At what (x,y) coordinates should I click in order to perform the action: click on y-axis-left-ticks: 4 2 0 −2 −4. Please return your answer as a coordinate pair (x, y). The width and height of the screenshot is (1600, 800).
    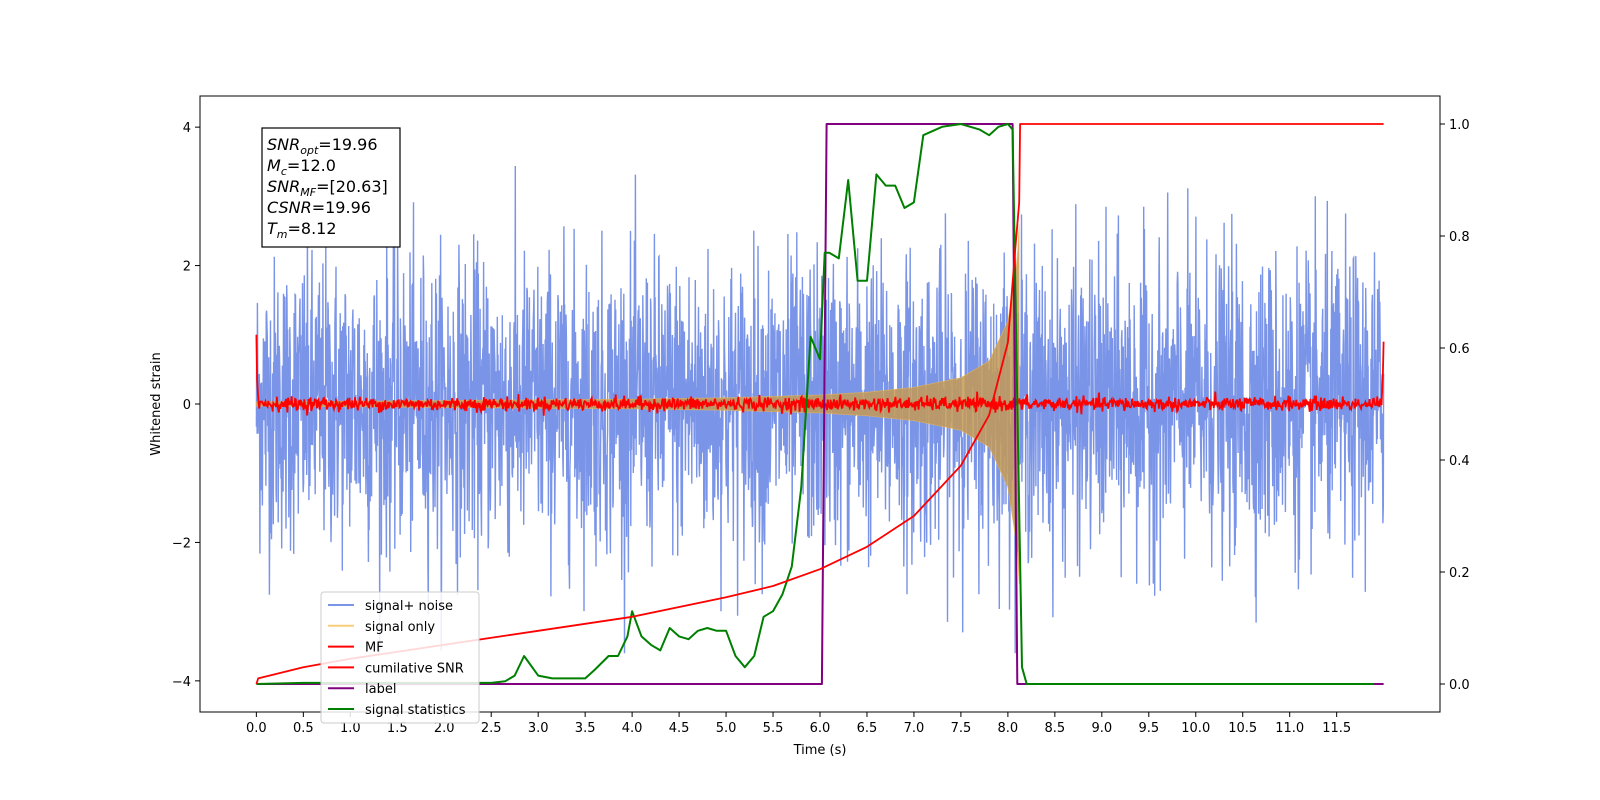
    Looking at the image, I should click on (186, 405).